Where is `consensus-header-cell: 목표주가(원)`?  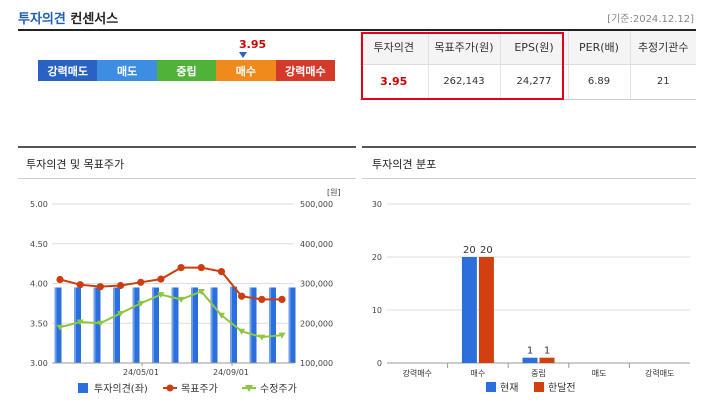
consensus-header-cell: 목표주가(원) is located at coordinates (463, 48).